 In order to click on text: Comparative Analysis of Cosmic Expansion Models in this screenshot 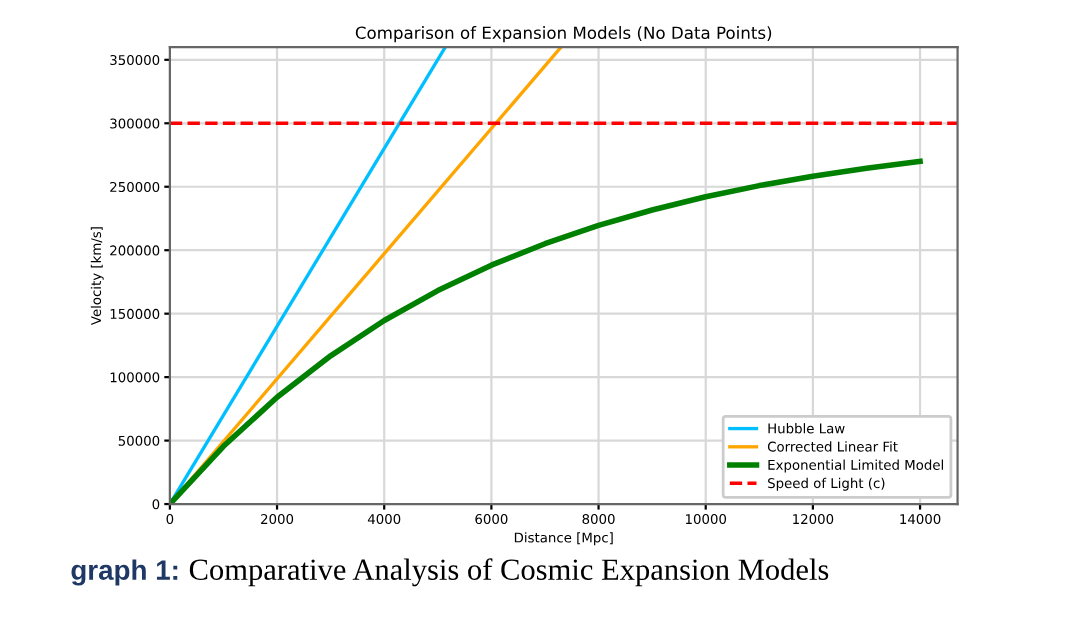, I will do `click(509, 572)`.